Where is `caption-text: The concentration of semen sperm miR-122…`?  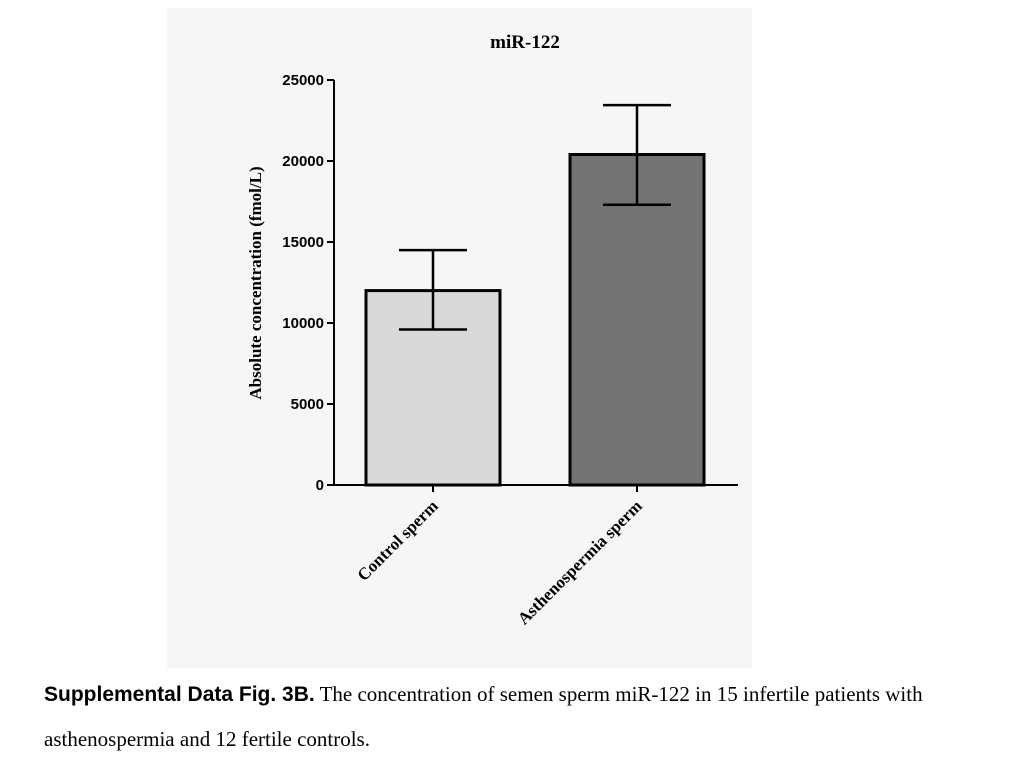
caption-text: The concentration of semen sperm miR-122… is located at coordinates (483, 716).